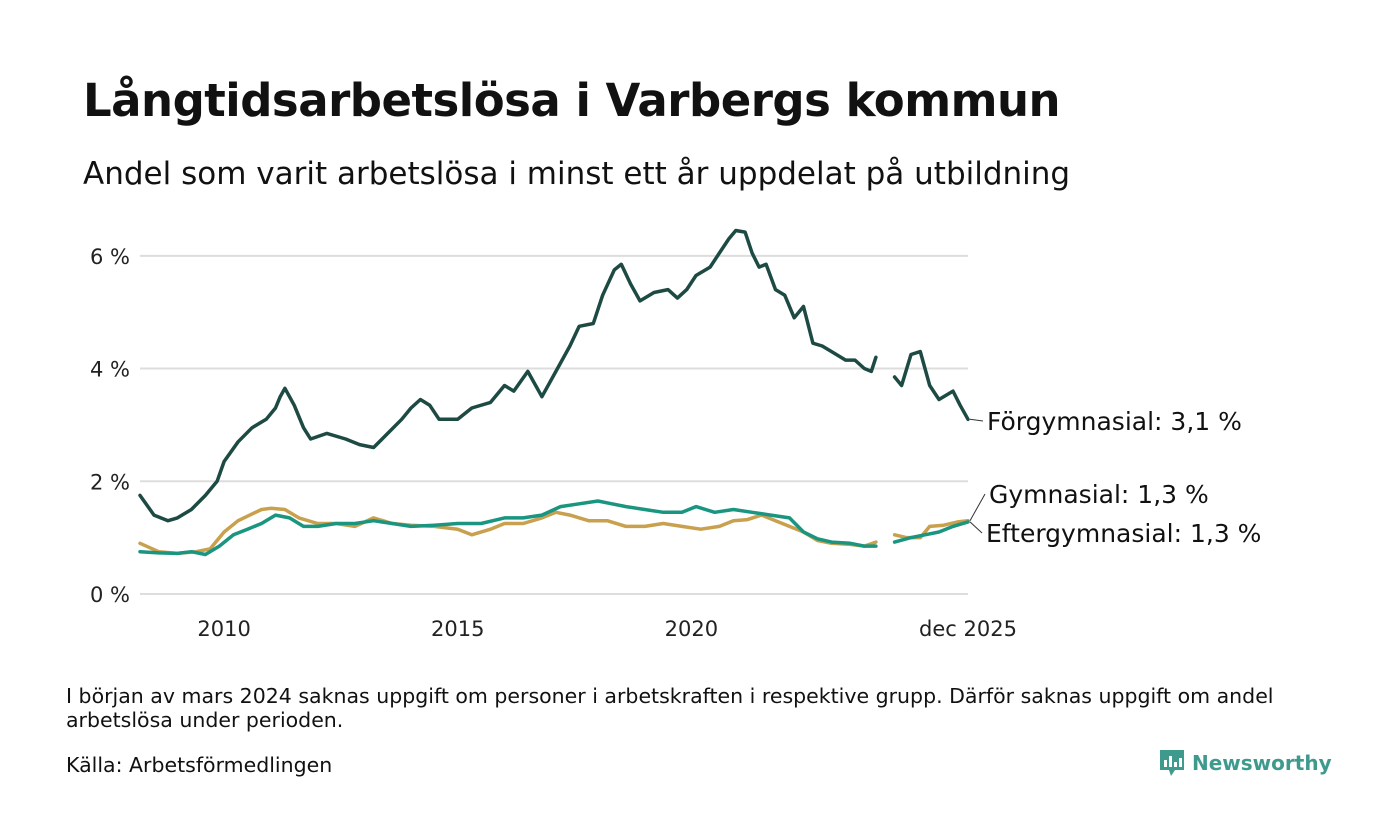  I want to click on x-tick-label: 2010, so click(223, 629).